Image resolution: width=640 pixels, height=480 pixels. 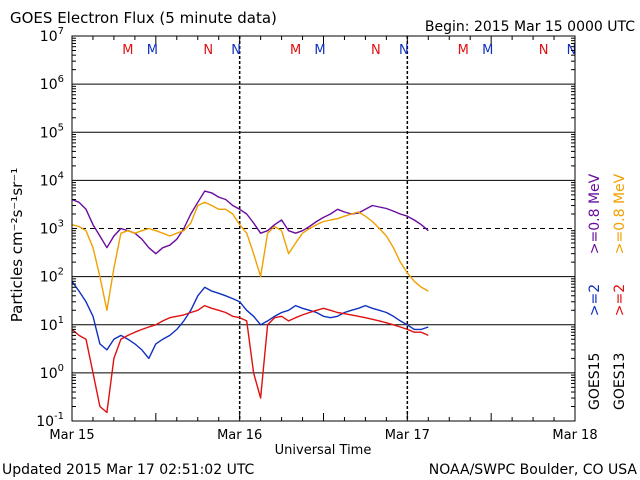 What do you see at coordinates (50, 420) in the screenshot?
I see `y-tick-label: 10⁻¹` at bounding box center [50, 420].